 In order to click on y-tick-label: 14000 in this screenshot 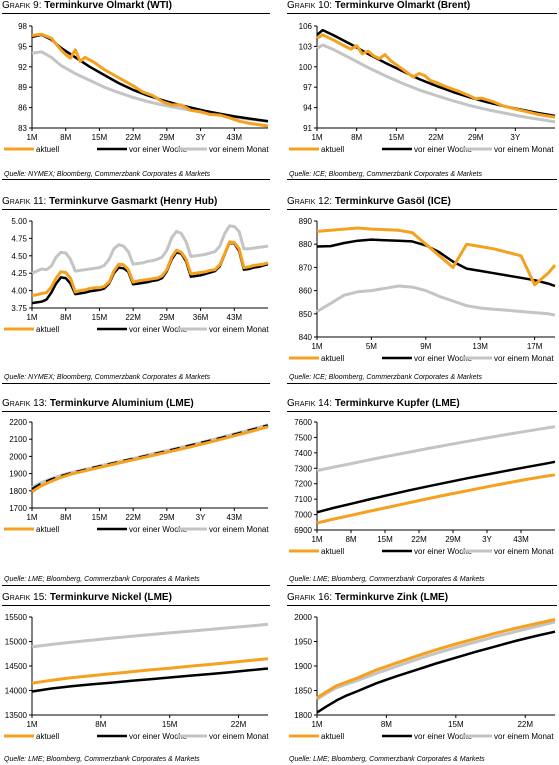, I will do `click(16, 691)`.